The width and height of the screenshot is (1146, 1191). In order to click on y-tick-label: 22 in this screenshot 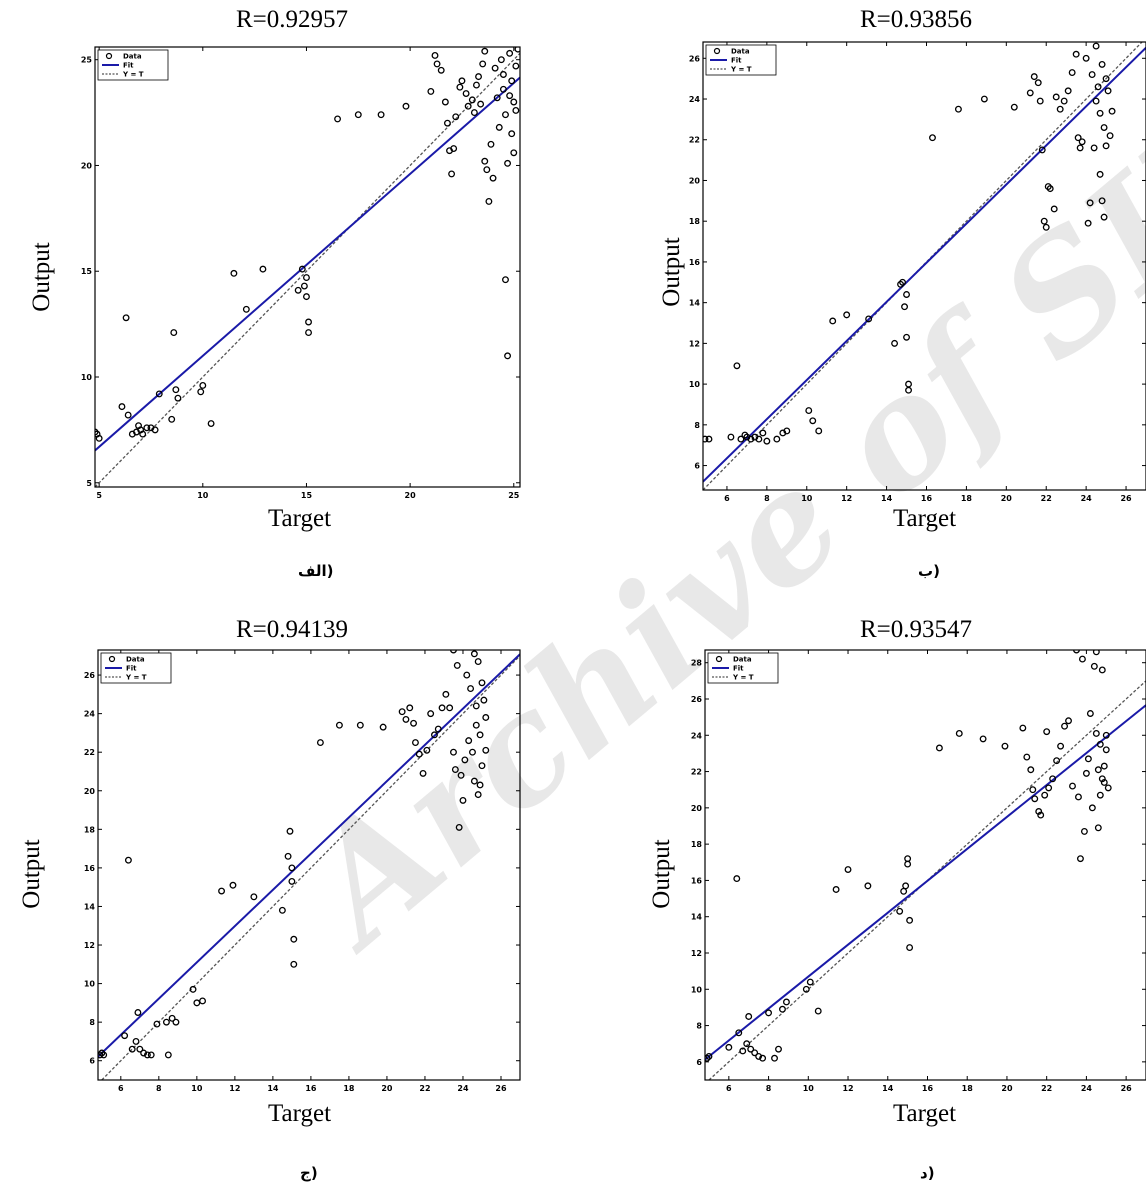, I will do `click(89, 752)`.